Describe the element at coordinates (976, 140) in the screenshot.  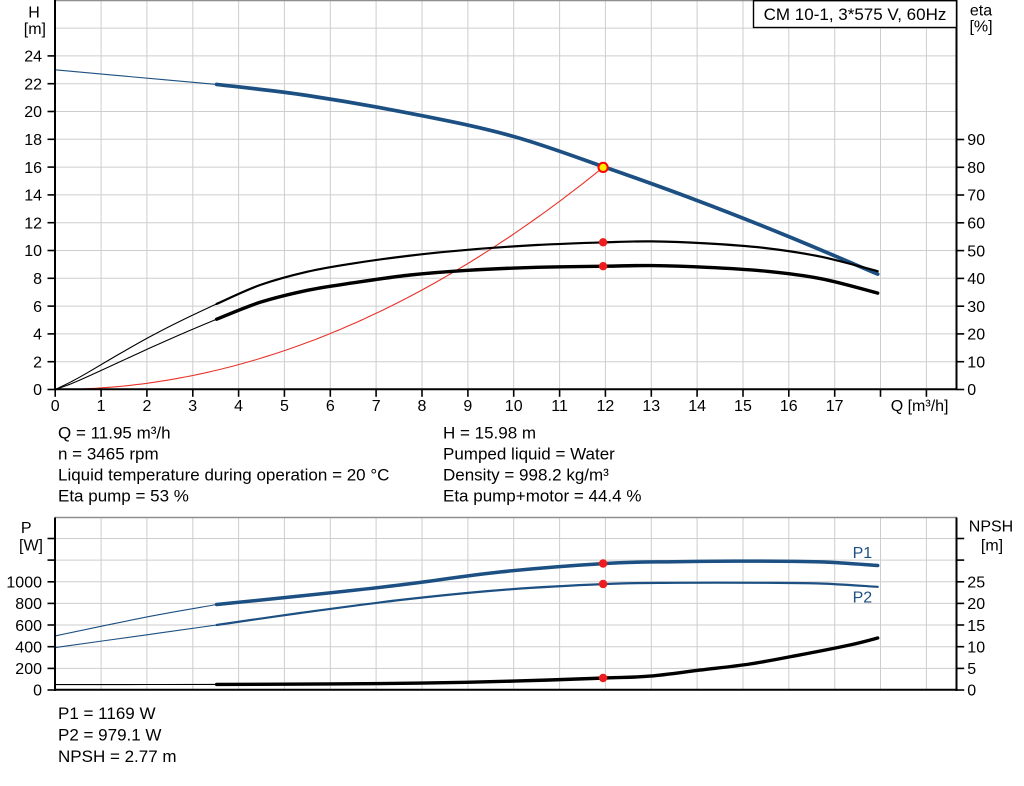
I see `svg-text: 90` at that location.